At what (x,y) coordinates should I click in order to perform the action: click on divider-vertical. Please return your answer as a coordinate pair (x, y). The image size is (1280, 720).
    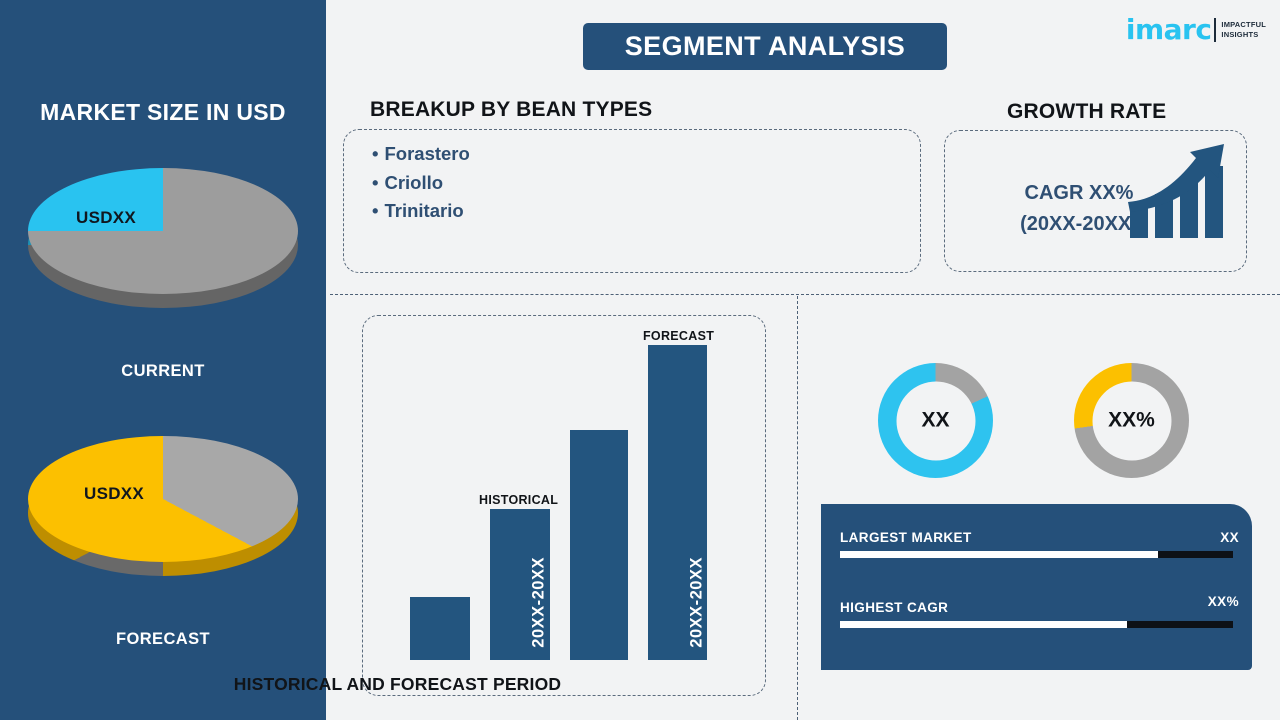
    Looking at the image, I should click on (797, 508).